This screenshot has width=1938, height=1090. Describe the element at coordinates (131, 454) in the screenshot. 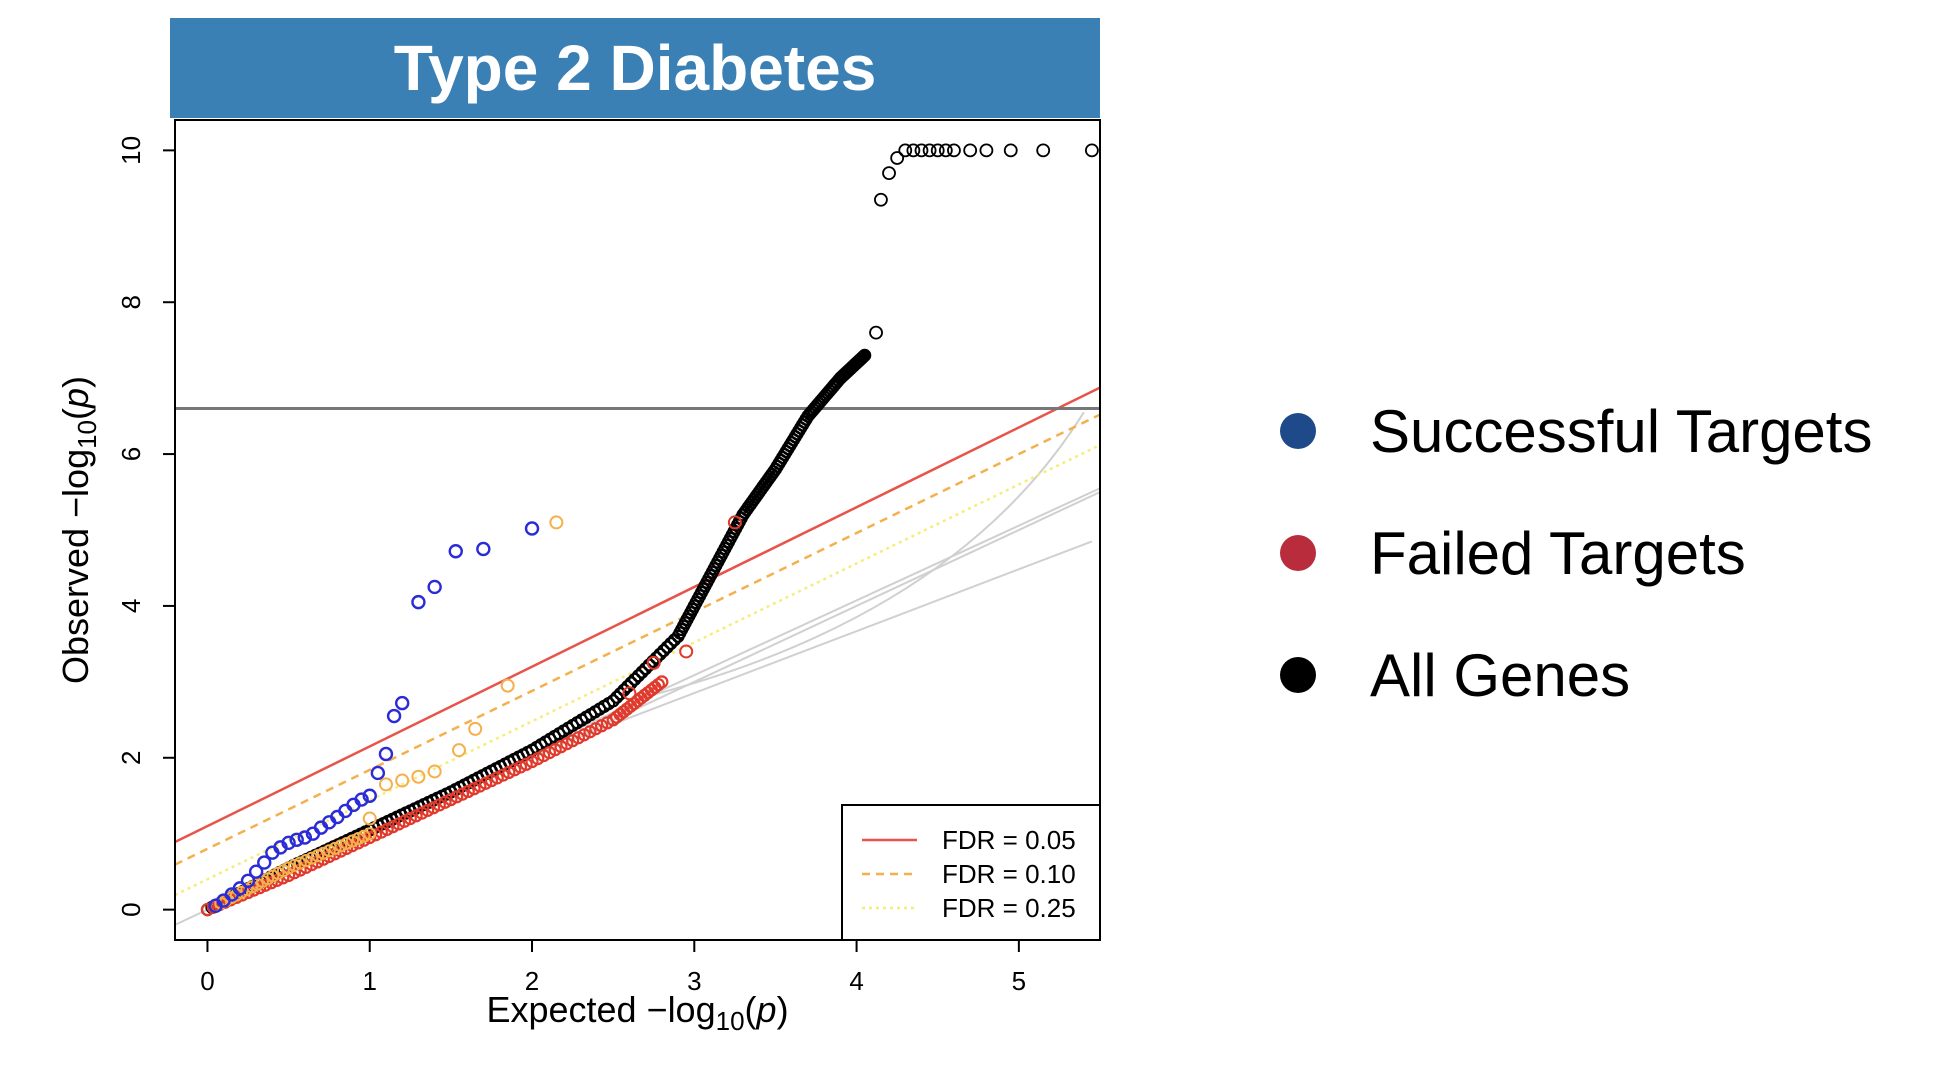

I see `y-tick-label: 6` at that location.